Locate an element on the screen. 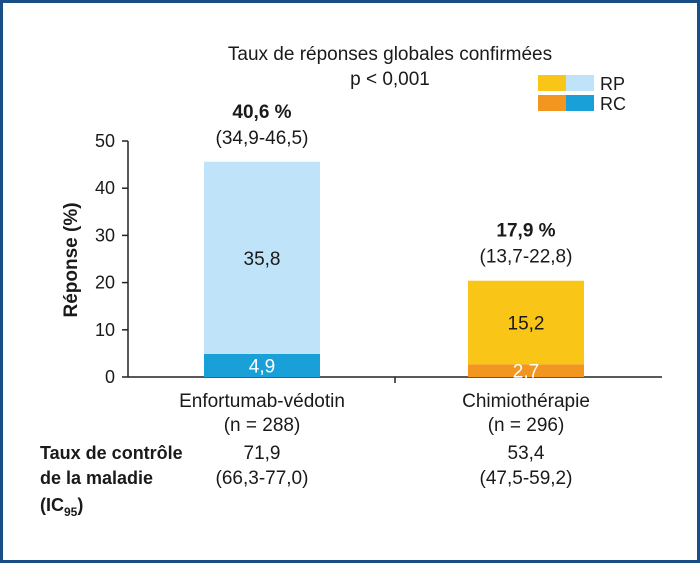  bar-label-rc-ev: 4,9 is located at coordinates (262, 366).